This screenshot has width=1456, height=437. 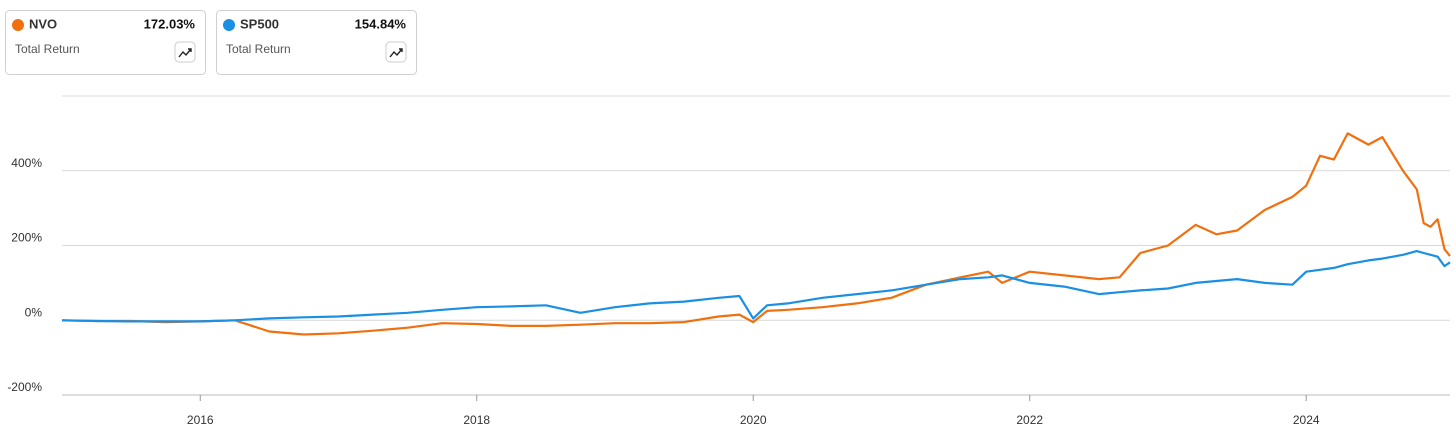 I want to click on x-tick-label: 2016, so click(x=200, y=420).